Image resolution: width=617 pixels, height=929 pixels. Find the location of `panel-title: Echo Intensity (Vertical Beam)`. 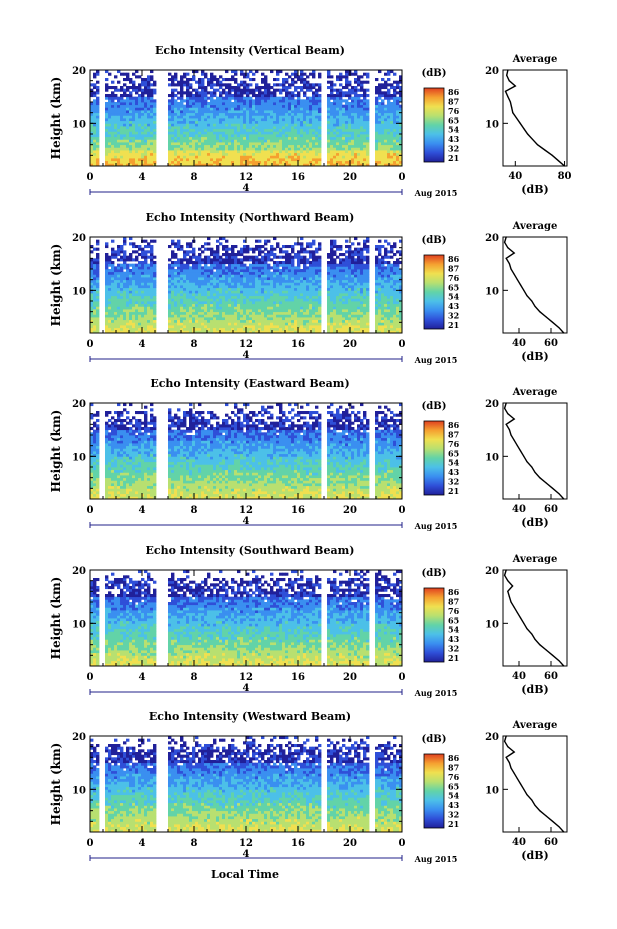

panel-title: Echo Intensity (Vertical Beam) is located at coordinates (250, 50).